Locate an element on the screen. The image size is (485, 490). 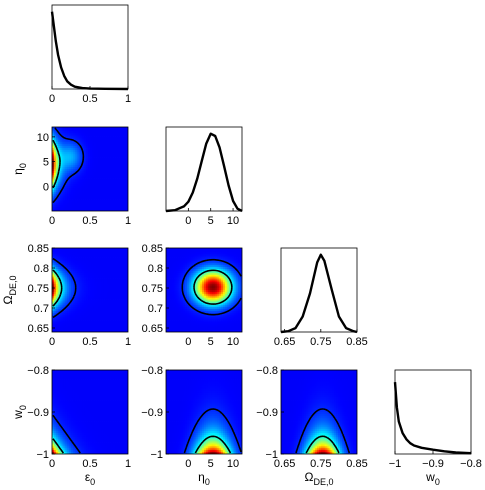
x-axis-label: w0 is located at coordinates (432, 478).